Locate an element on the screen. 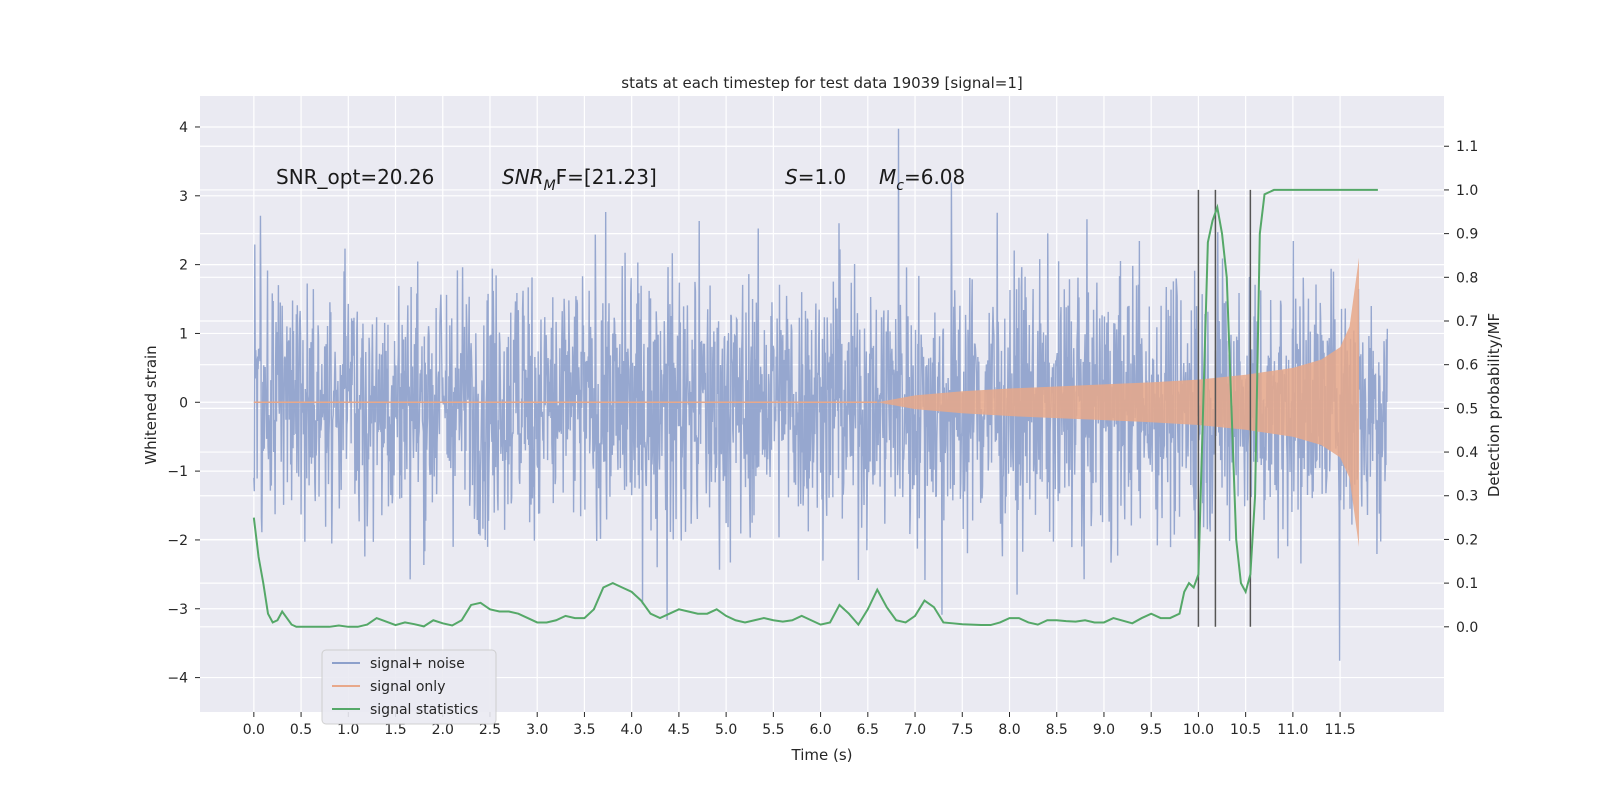  snr-mf-base: SNR is located at coordinates (523, 177).